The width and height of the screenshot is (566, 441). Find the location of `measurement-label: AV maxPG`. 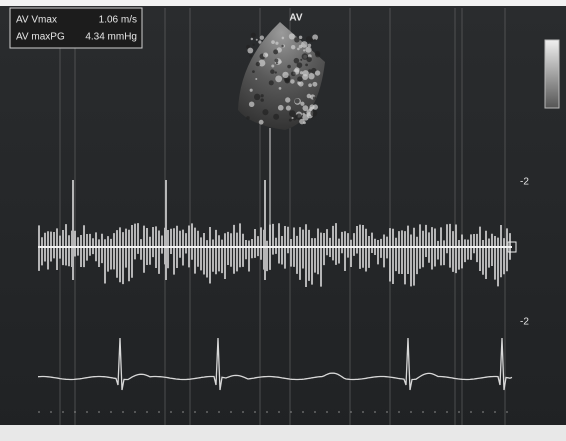

measurement-label: AV maxPG is located at coordinates (40, 37).